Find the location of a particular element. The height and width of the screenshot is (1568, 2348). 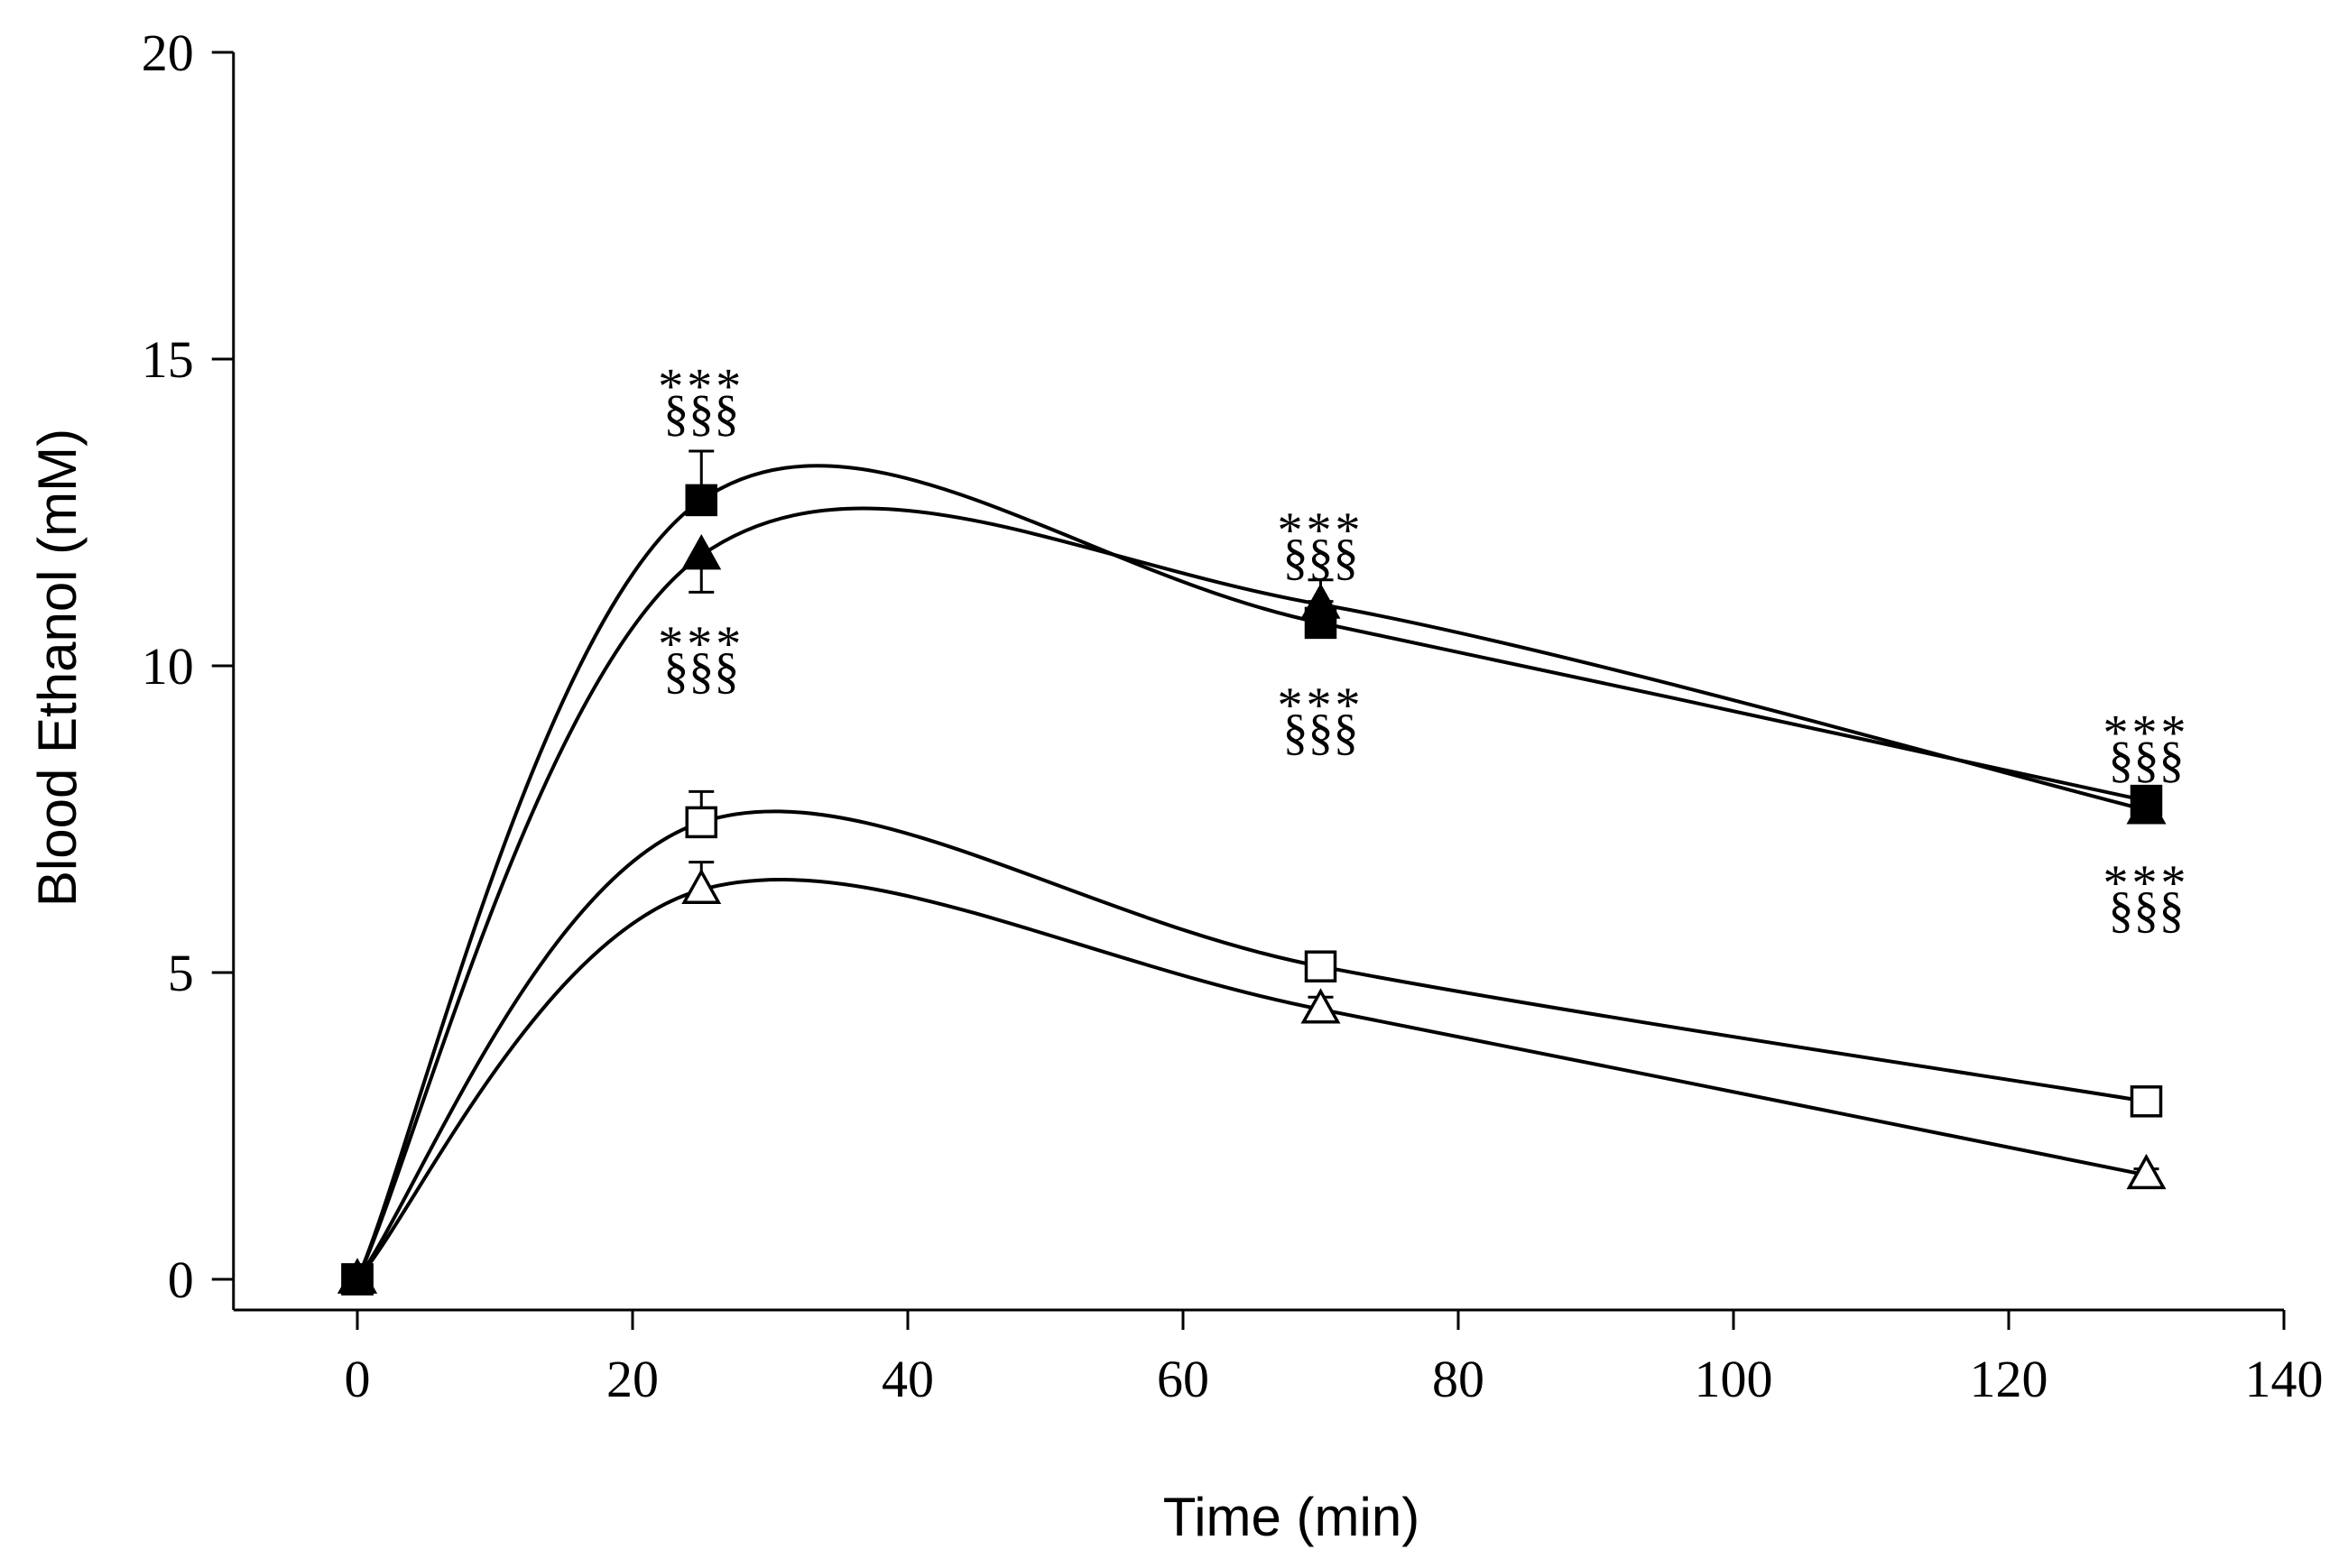

y-tick-label: 20 is located at coordinates (168, 52).